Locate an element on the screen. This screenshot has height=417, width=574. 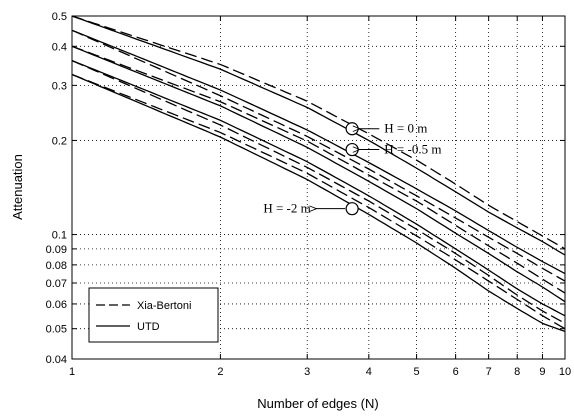
legend: Xia-Bertoni UTD is located at coordinates (153, 315).